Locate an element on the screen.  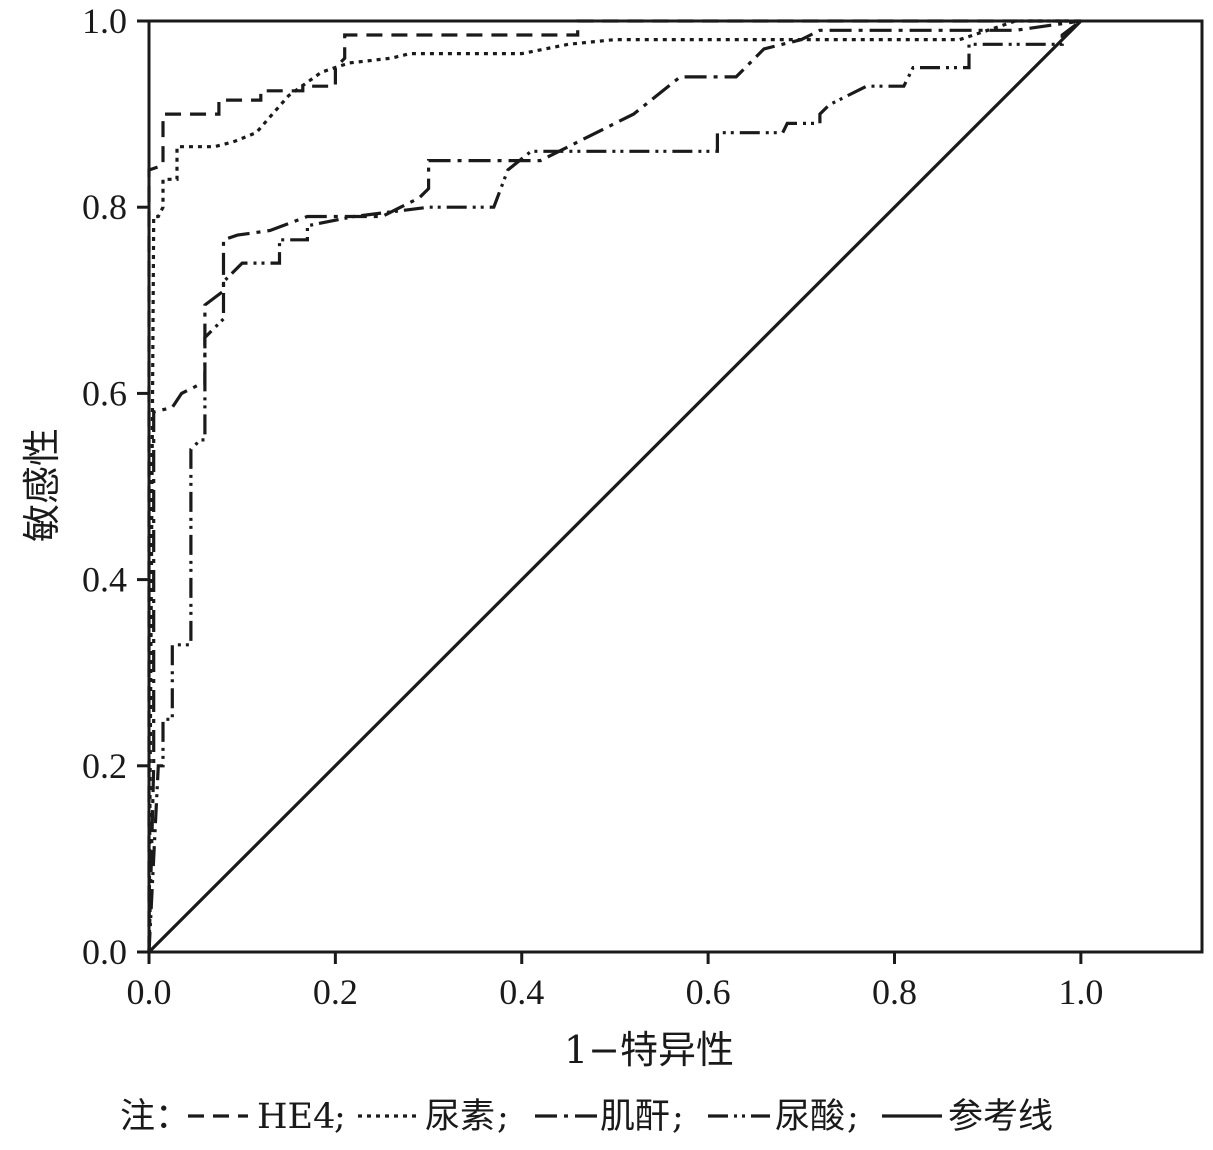
x-tick-label: 0.2 is located at coordinates (335, 992).